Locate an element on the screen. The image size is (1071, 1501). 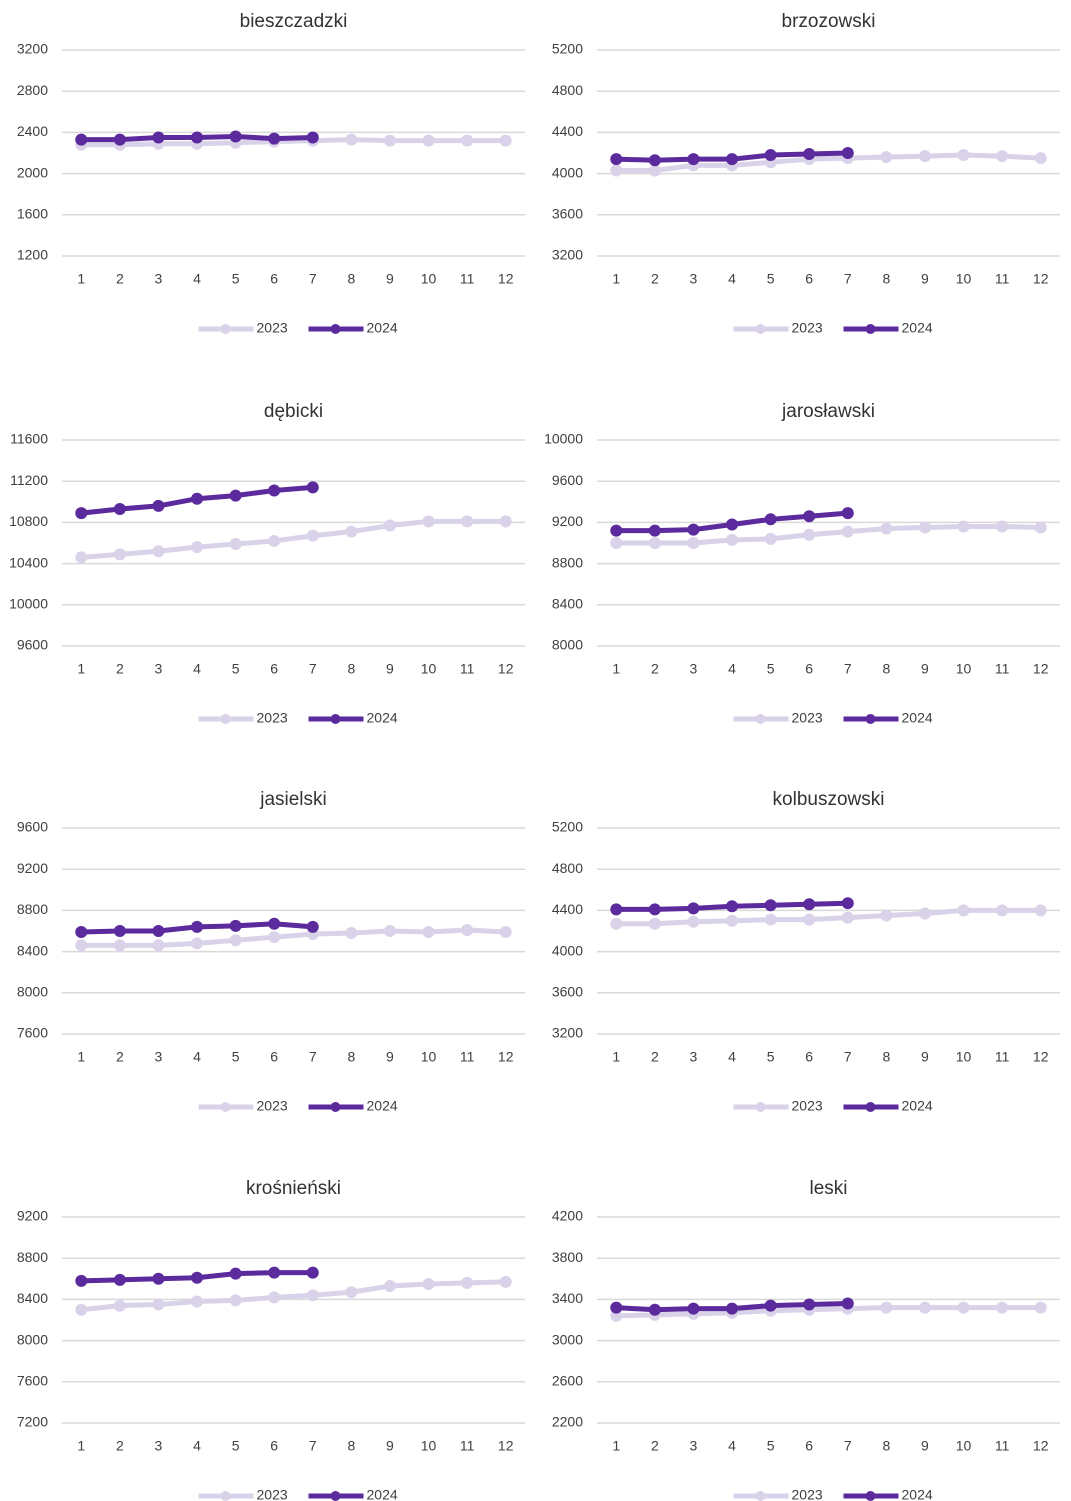
x-tick-label: 8 is located at coordinates (886, 1446).